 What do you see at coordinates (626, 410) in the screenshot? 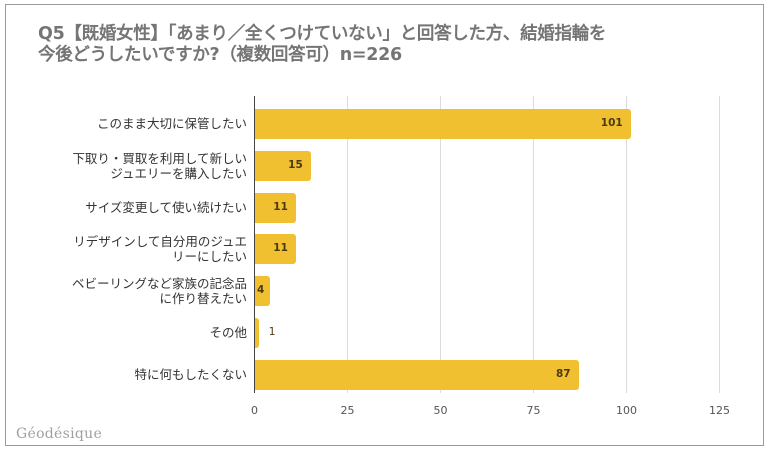
I see `x-tick-label: 100` at bounding box center [626, 410].